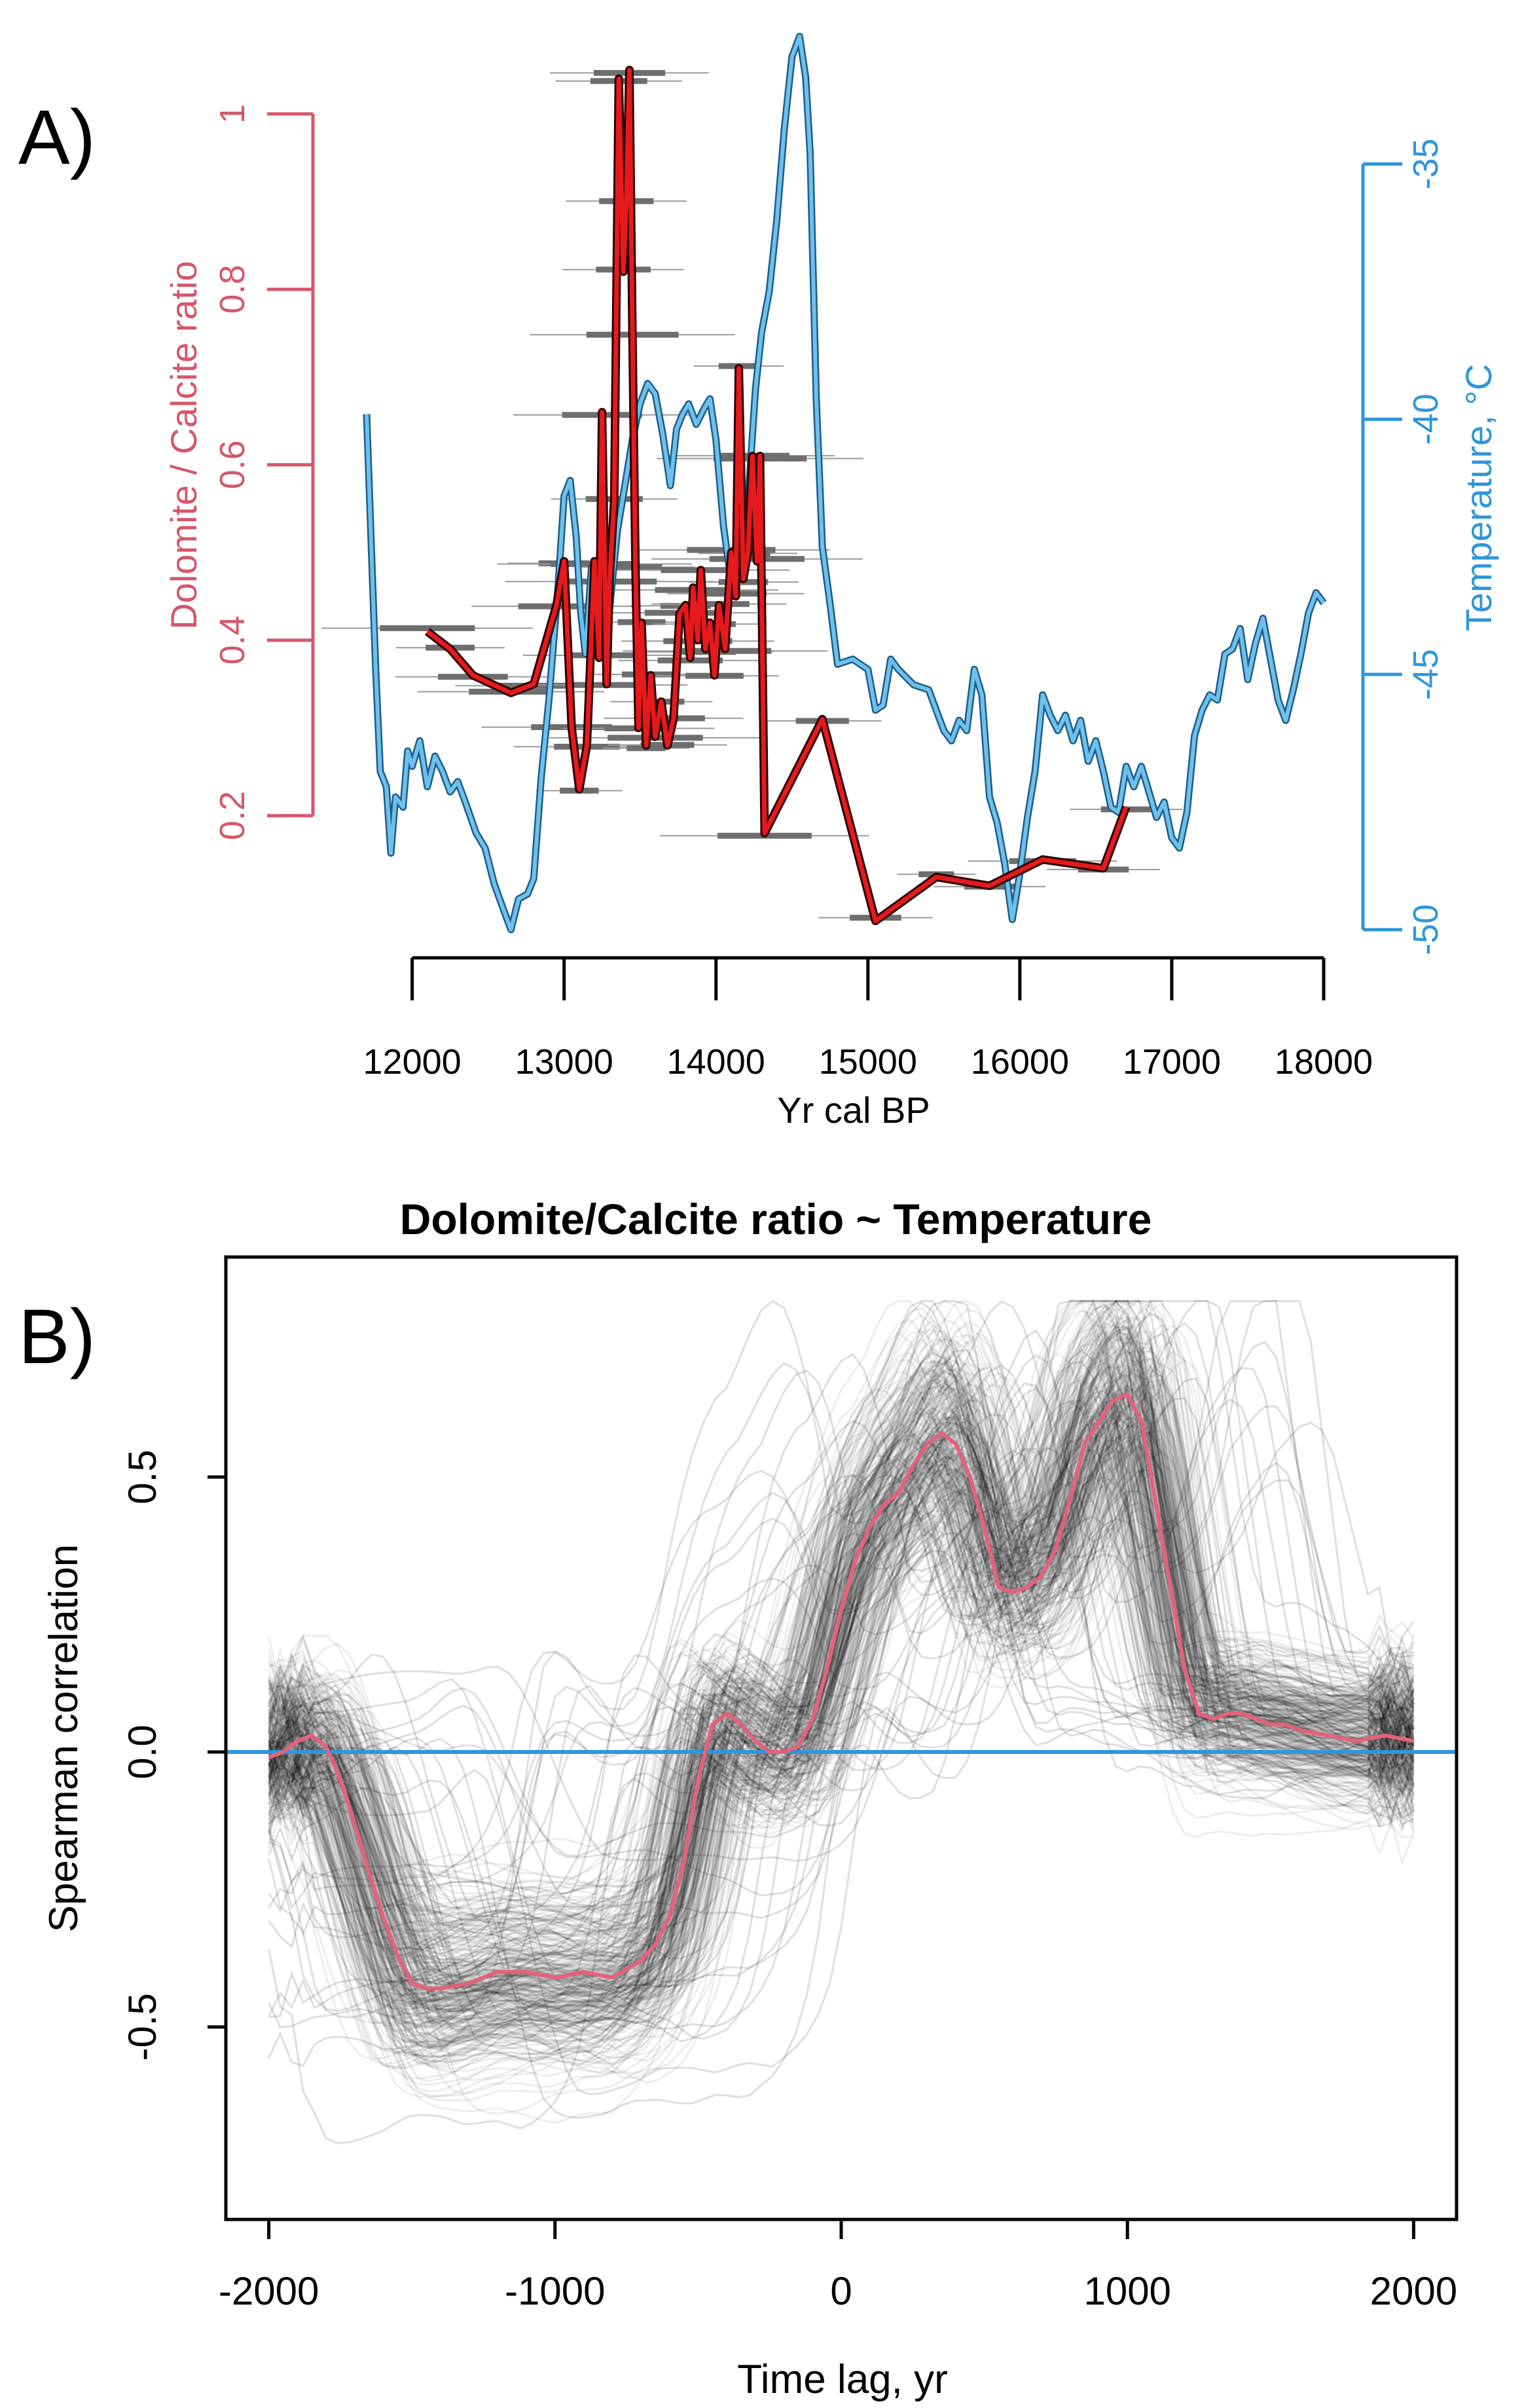  I want to click on age-axis: 12000 13000 14000 15000 16000 17000 18000, so click(868, 1019).